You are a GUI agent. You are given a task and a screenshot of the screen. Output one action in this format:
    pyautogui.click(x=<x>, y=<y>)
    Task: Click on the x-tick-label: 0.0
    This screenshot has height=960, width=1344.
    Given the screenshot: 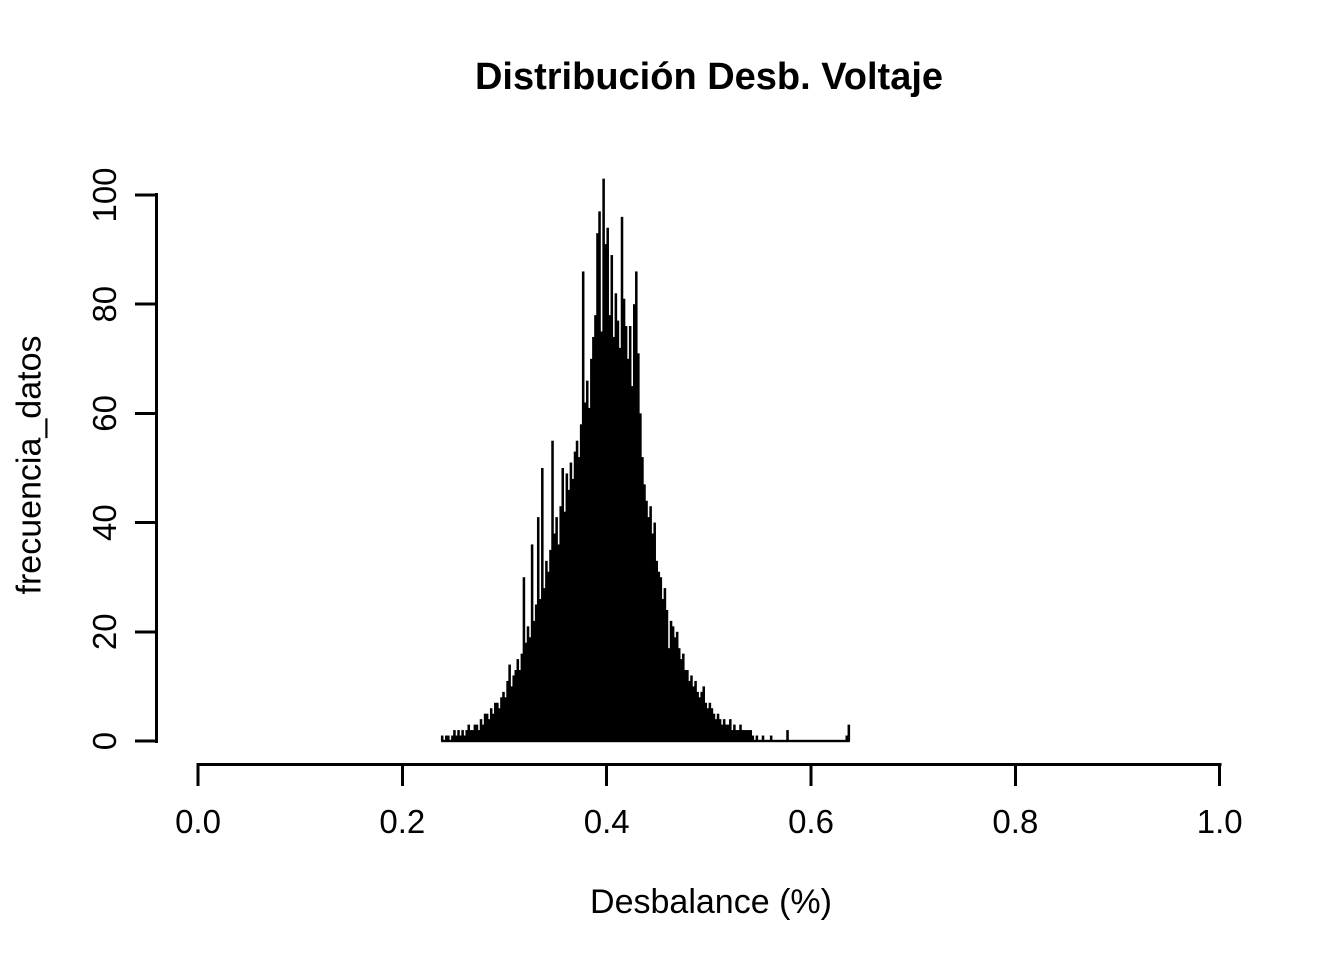 What is the action you would take?
    pyautogui.click(x=198, y=821)
    